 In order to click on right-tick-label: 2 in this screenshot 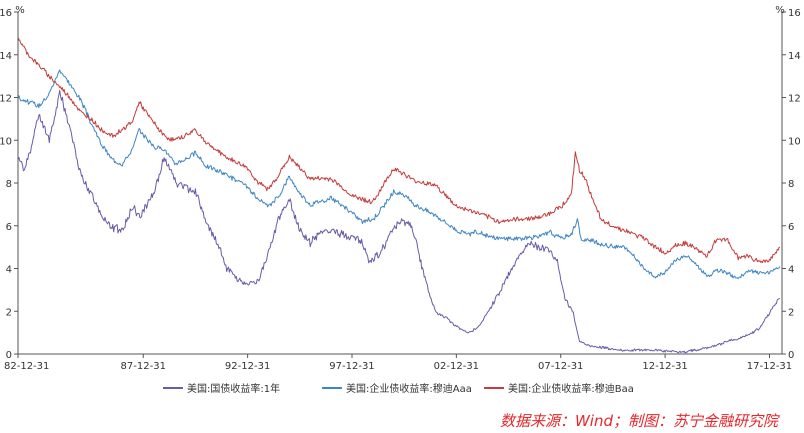, I will do `click(791, 312)`.